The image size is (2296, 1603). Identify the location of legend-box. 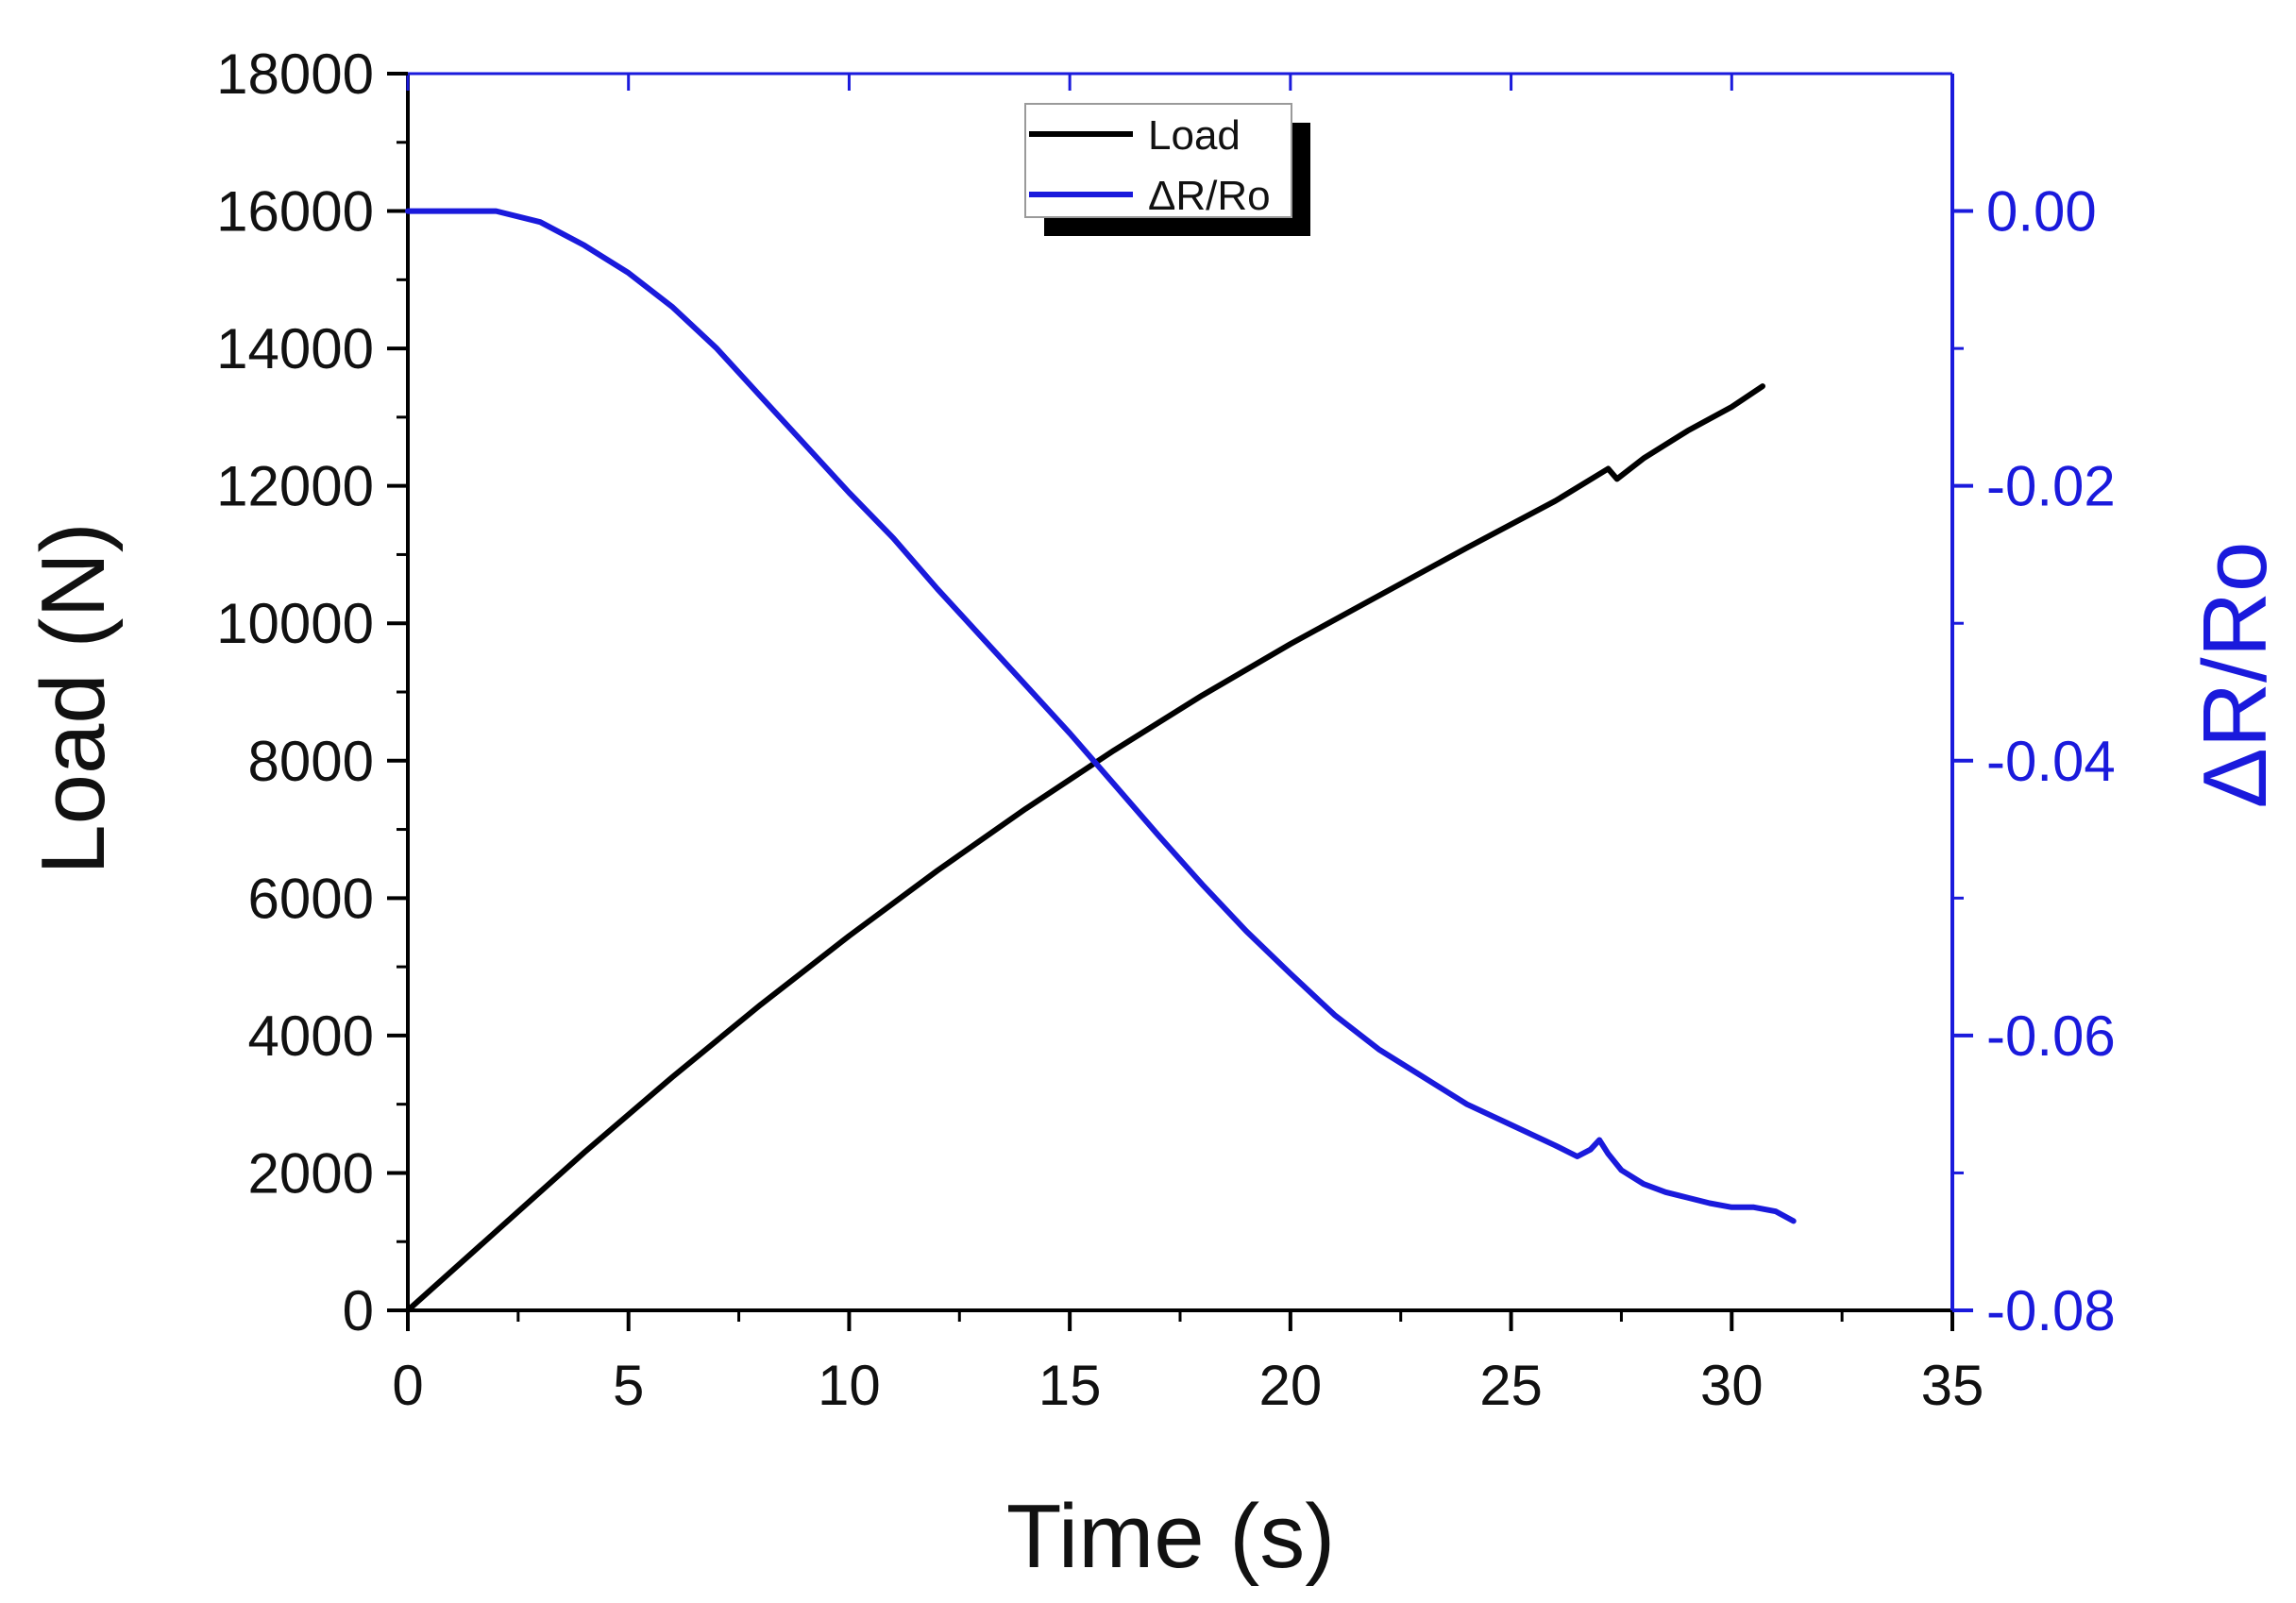
(1158, 160).